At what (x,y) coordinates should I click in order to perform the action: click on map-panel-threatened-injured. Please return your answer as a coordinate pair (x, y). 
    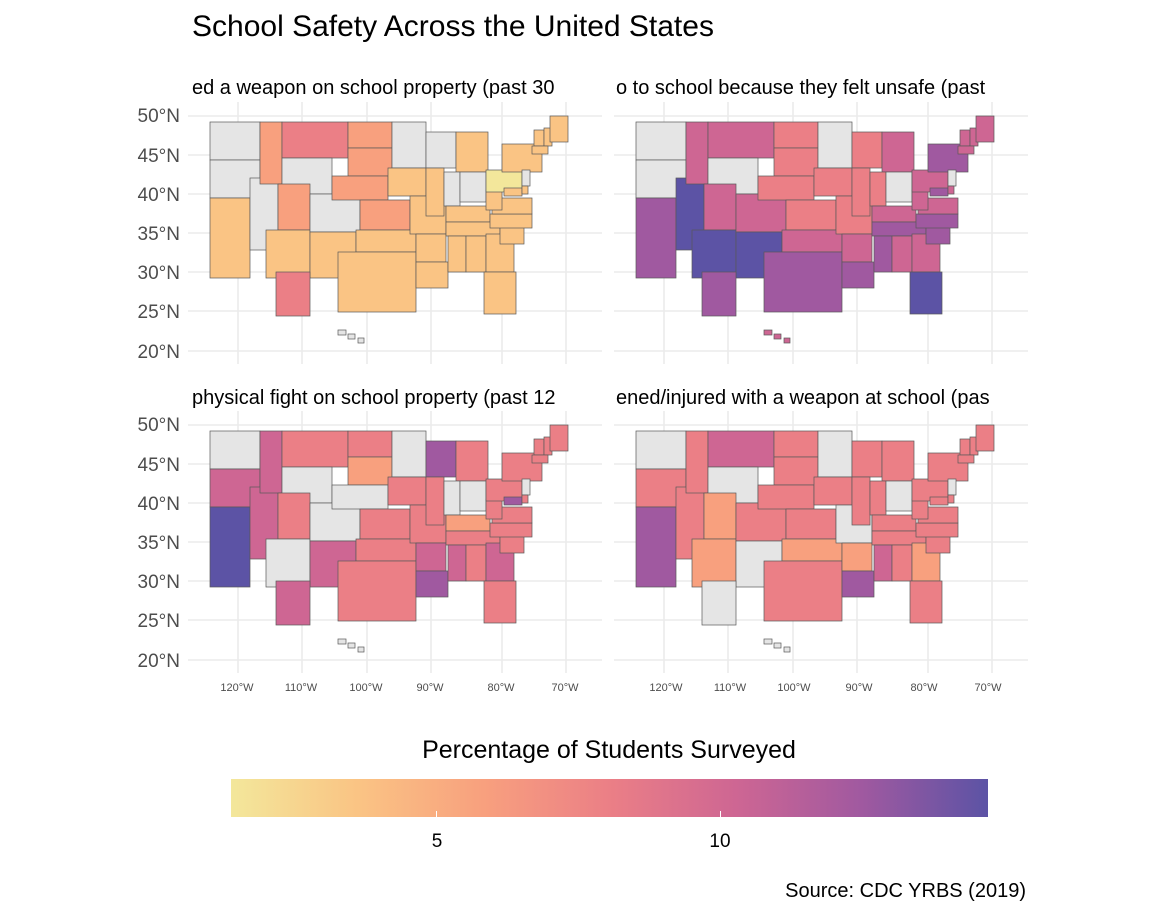
    Looking at the image, I should click on (821, 542).